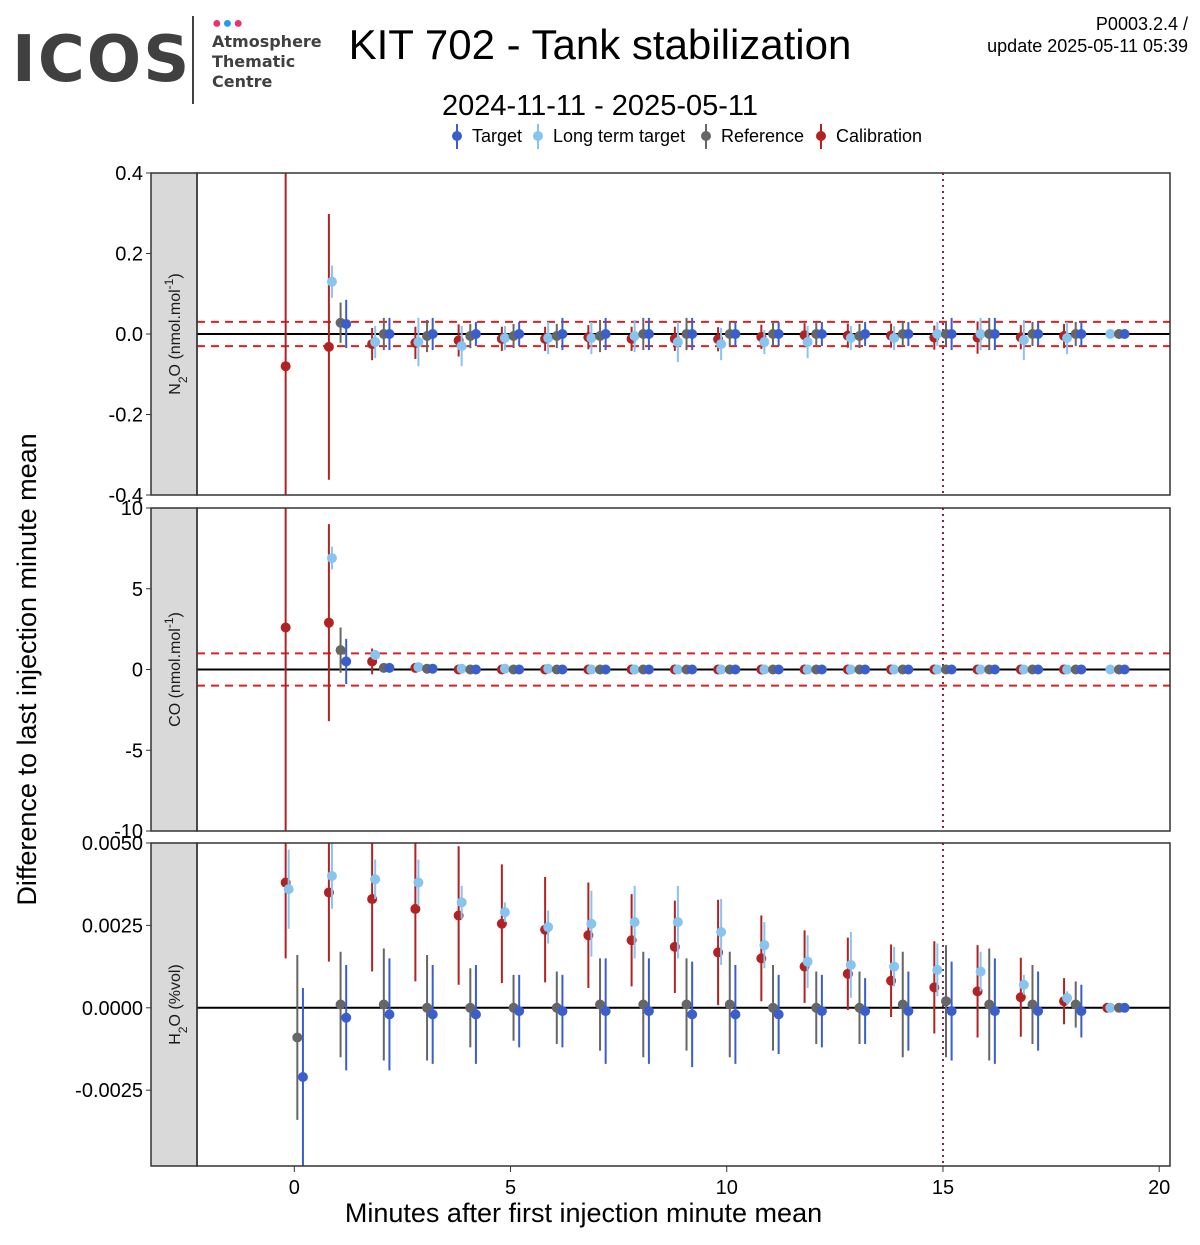 The image size is (1200, 1245). Describe the element at coordinates (267, 41) in the screenshot. I see `logo-line-1: Atmosphere` at that location.